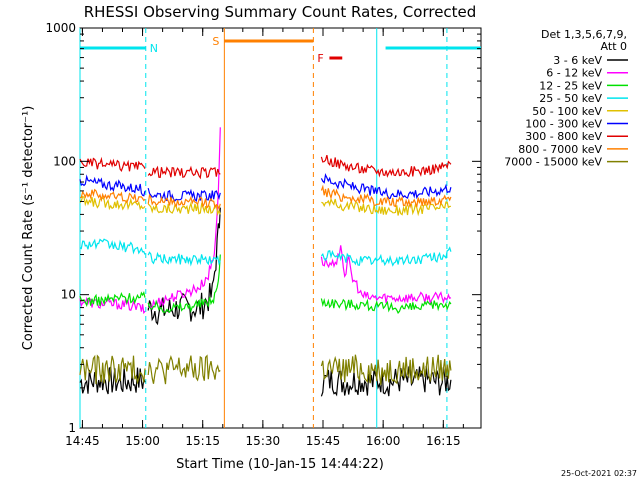  Describe the element at coordinates (323, 441) in the screenshot. I see `x-tick-label: 15:45` at that location.